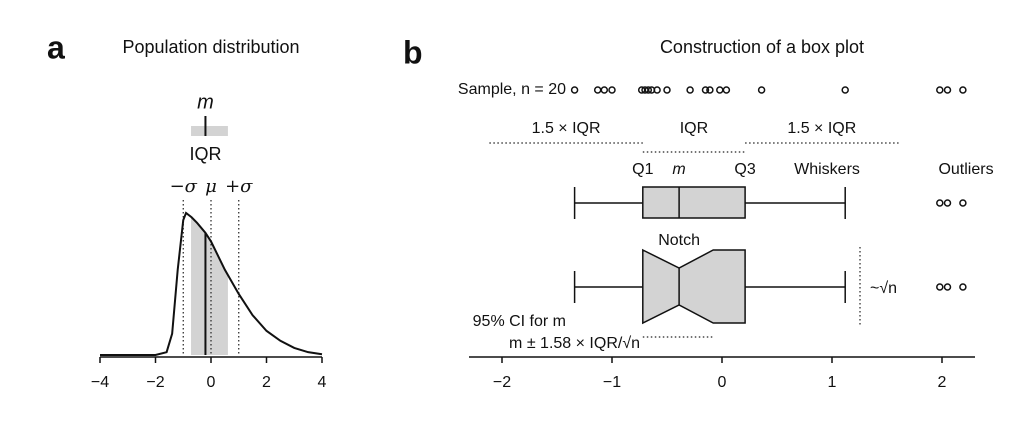  I want to click on median-label: m, so click(205, 102).